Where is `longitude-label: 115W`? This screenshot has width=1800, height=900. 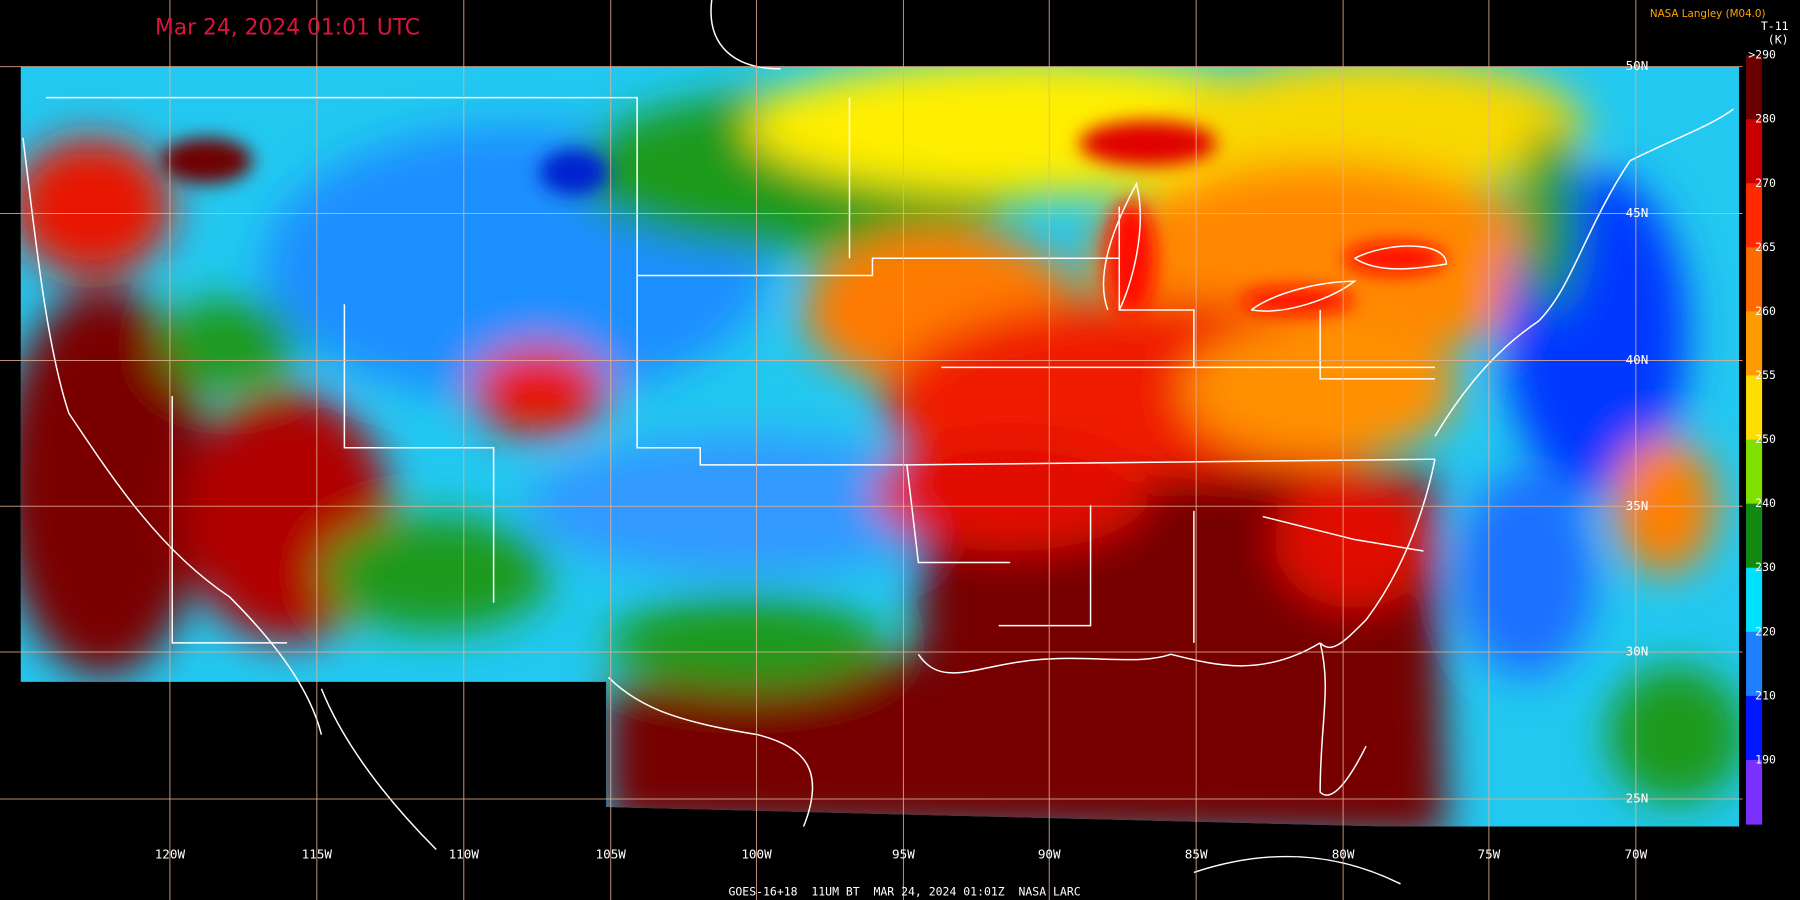 longitude-label: 115W is located at coordinates (317, 854).